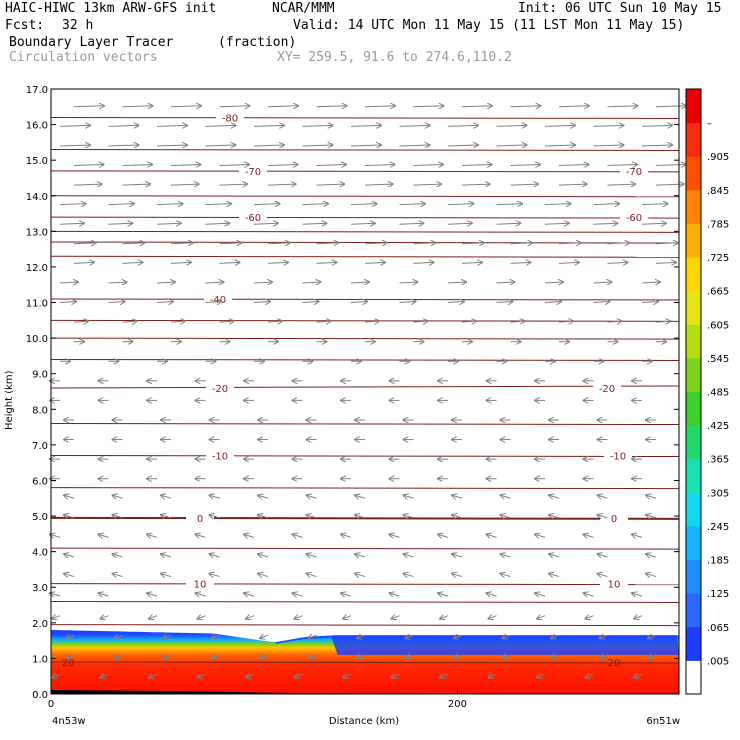 The width and height of the screenshot is (740, 740). I want to click on contour-label: -40, so click(218, 300).